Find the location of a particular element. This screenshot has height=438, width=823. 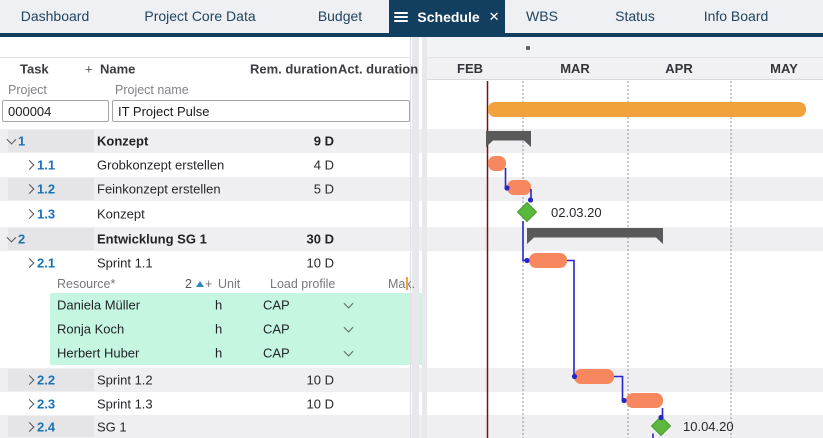

resource-header-row: Resource* 2 + Unit Load profile Max. is located at coordinates (207, 284).